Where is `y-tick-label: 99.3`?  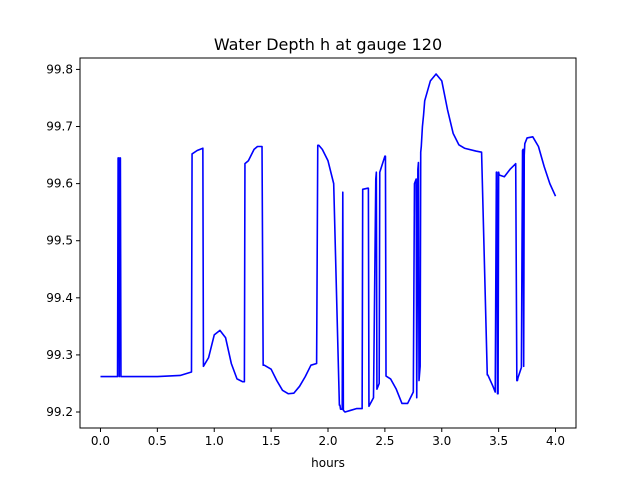
y-tick-label: 99.3 is located at coordinates (59, 355).